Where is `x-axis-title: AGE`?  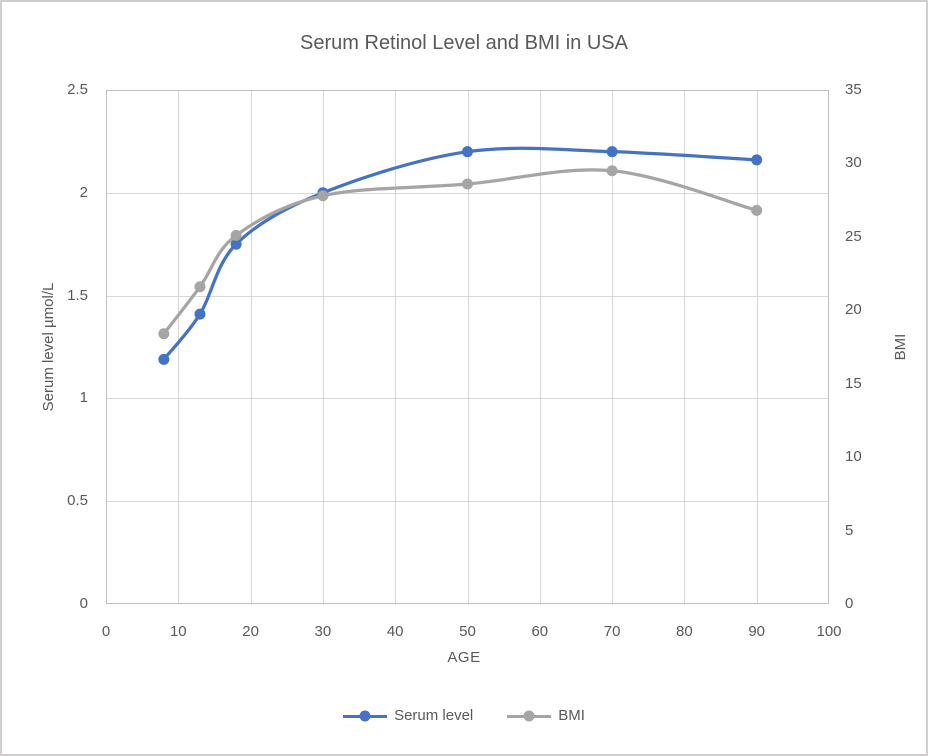 x-axis-title: AGE is located at coordinates (464, 657).